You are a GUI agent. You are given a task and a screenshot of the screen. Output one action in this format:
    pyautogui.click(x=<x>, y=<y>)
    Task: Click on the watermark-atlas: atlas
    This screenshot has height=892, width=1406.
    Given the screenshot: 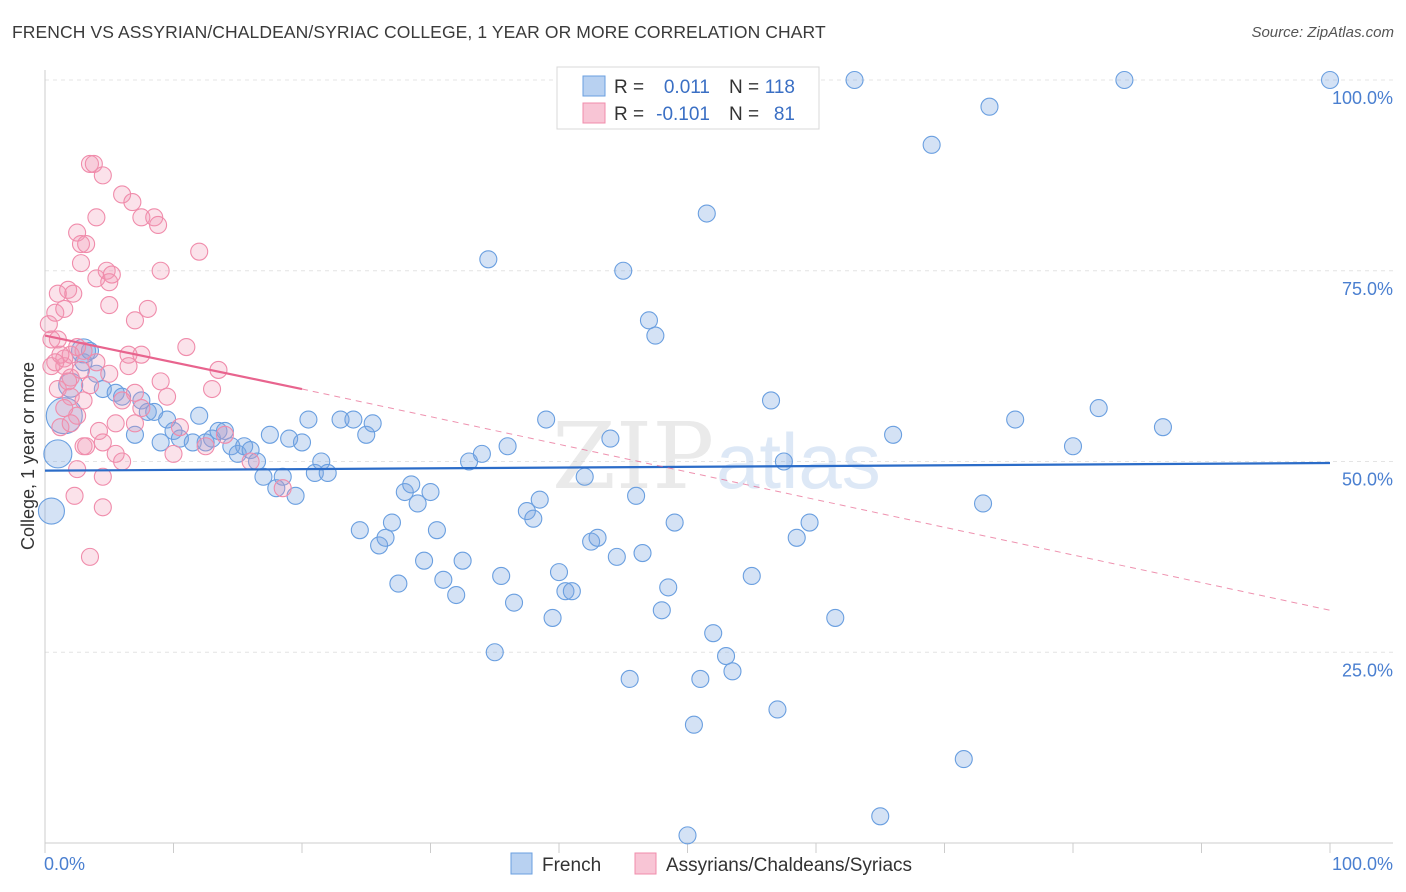 What is the action you would take?
    pyautogui.click(x=798, y=461)
    